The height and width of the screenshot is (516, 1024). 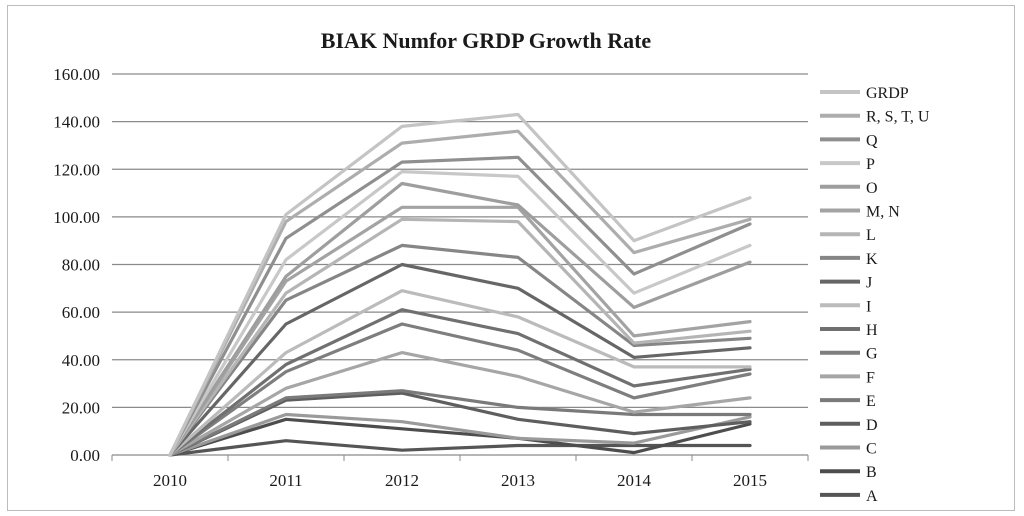 I want to click on x-tick-label: 2011, so click(x=285, y=480).